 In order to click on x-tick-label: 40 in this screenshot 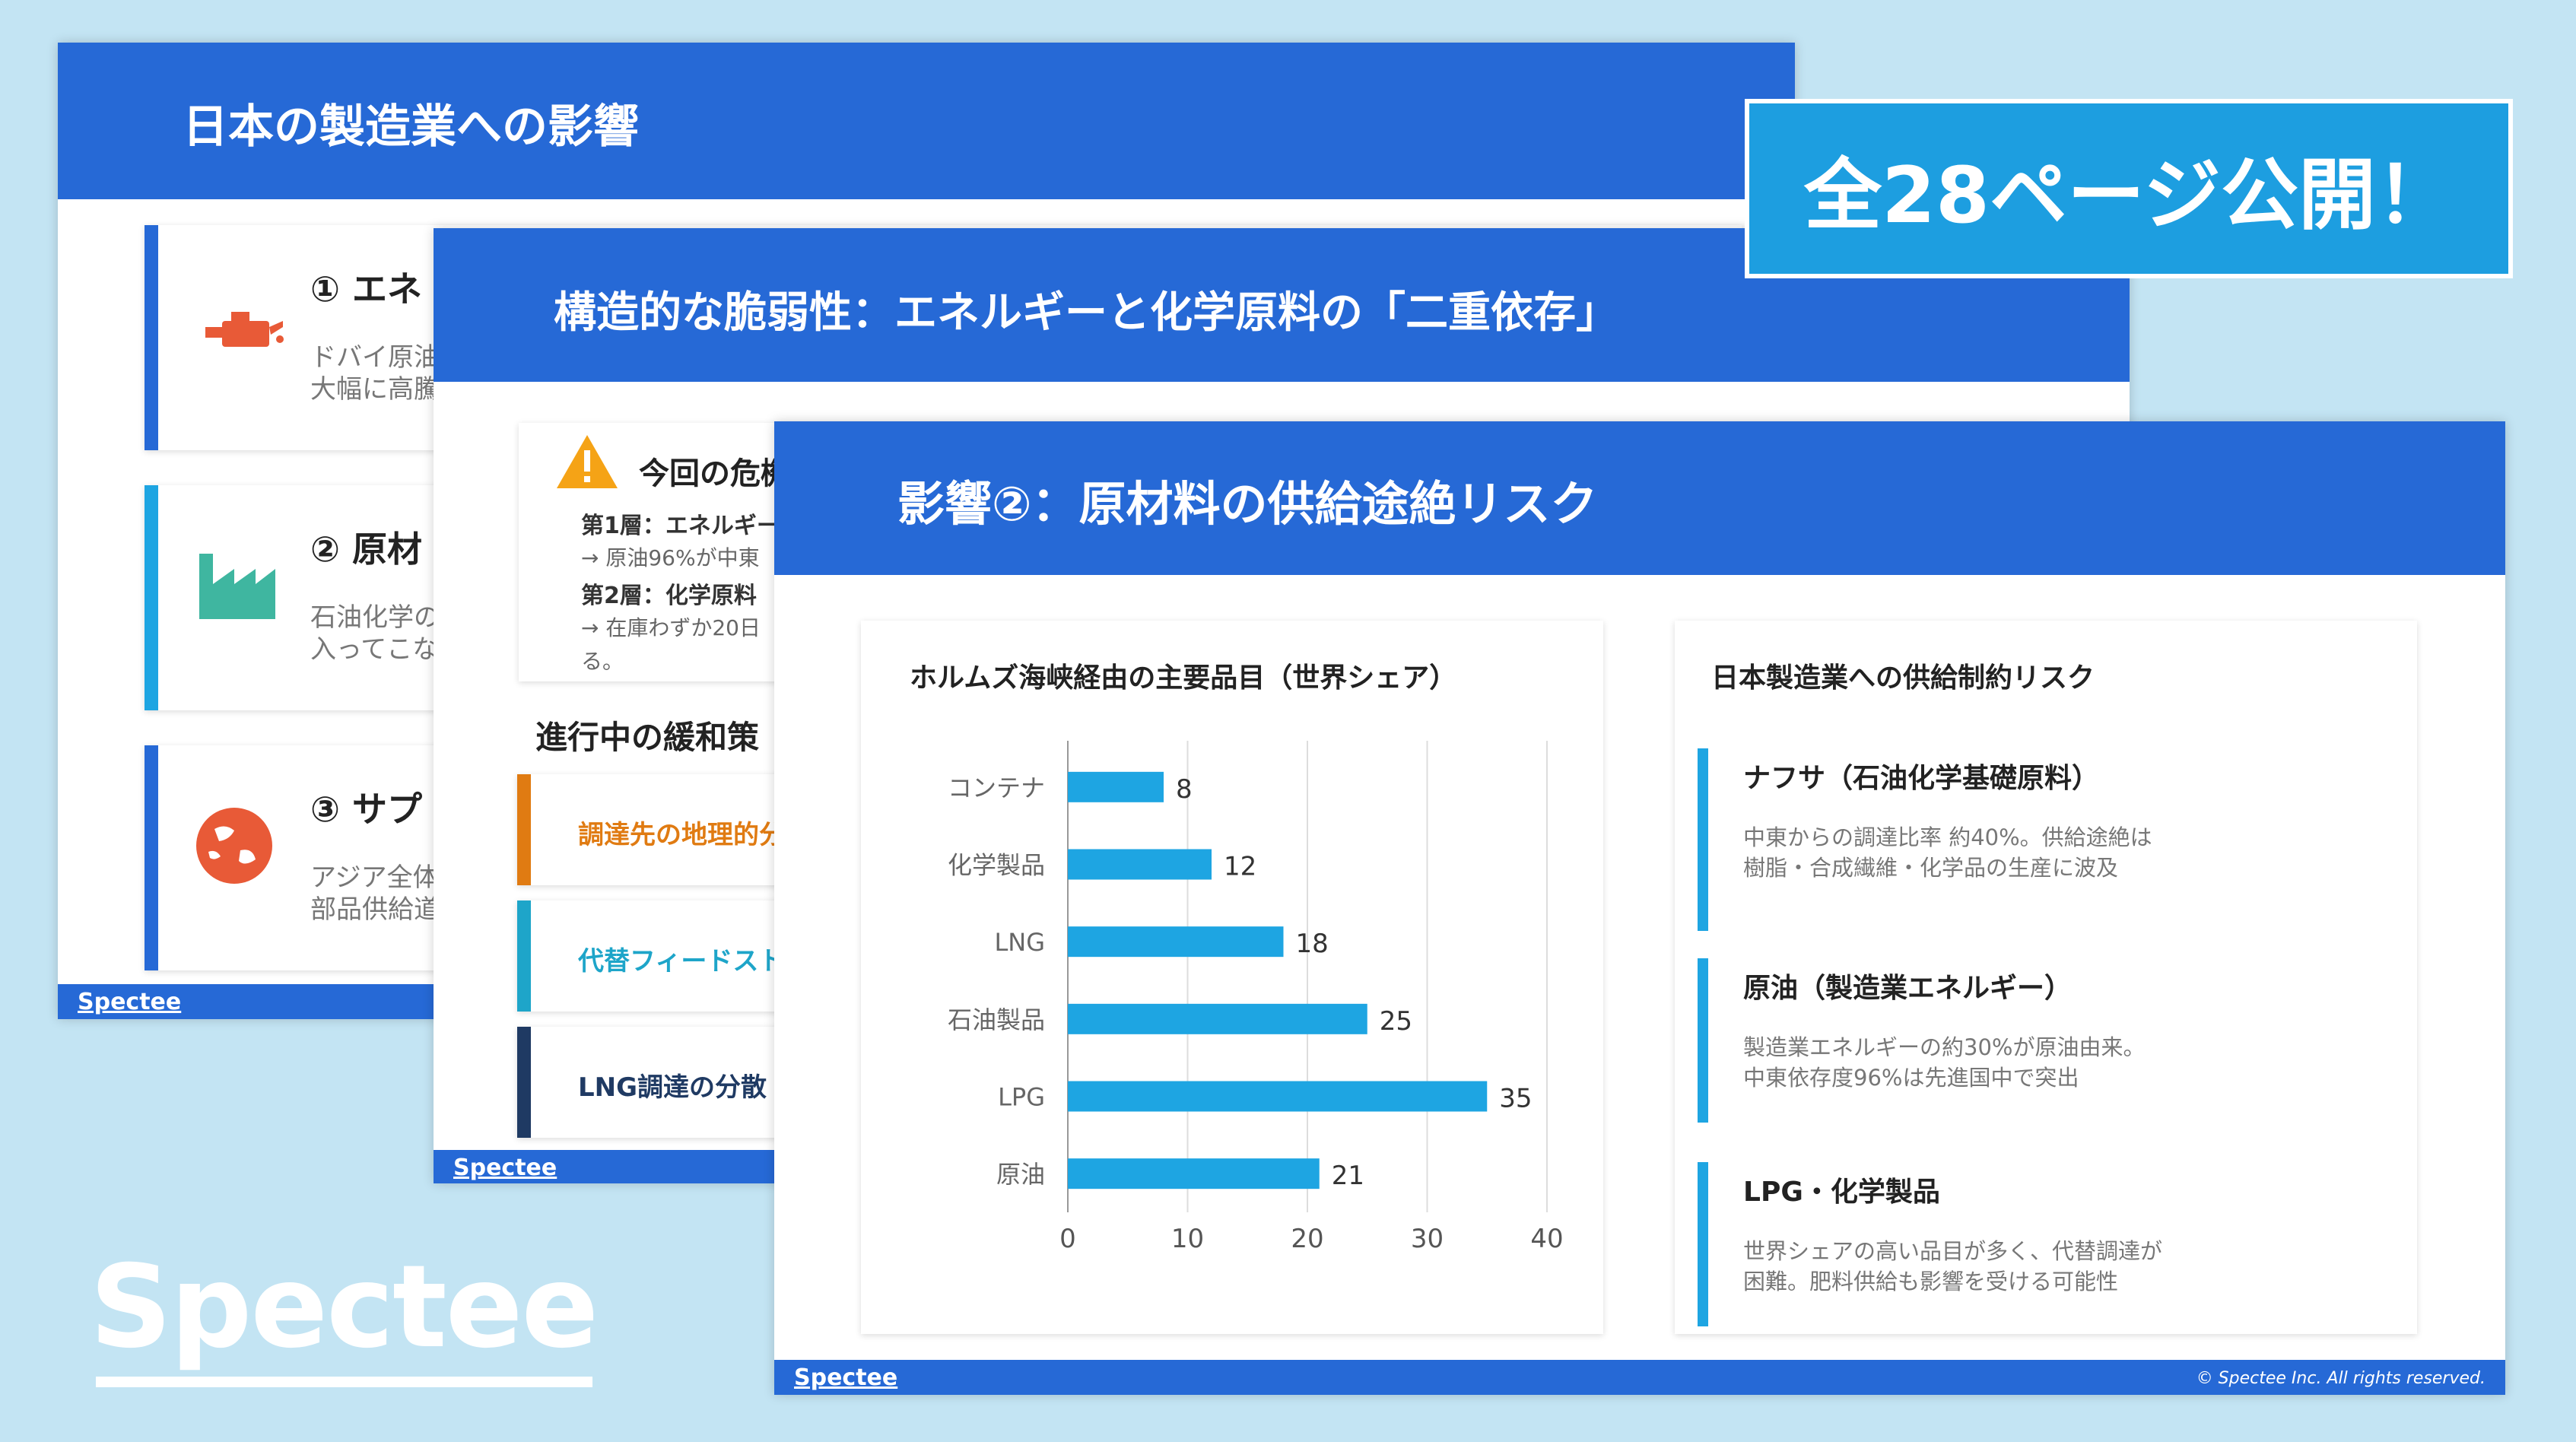, I will do `click(1546, 1239)`.